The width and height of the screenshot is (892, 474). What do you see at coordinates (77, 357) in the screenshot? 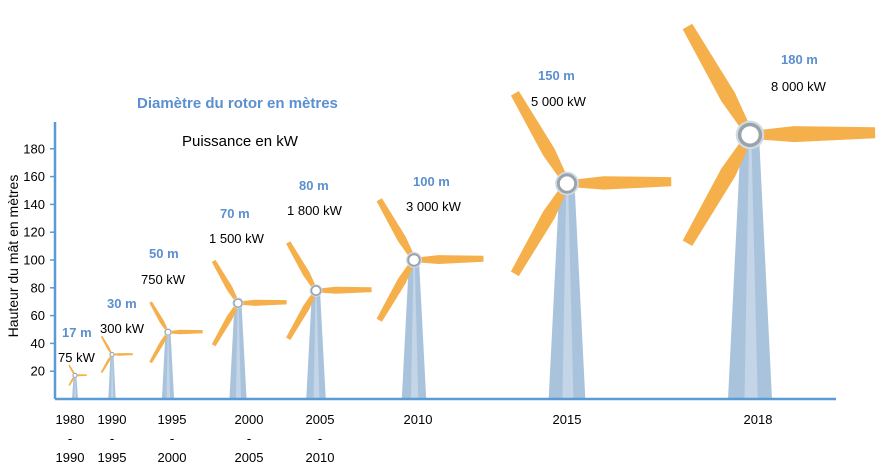
I see `power-label: 75 kW` at bounding box center [77, 357].